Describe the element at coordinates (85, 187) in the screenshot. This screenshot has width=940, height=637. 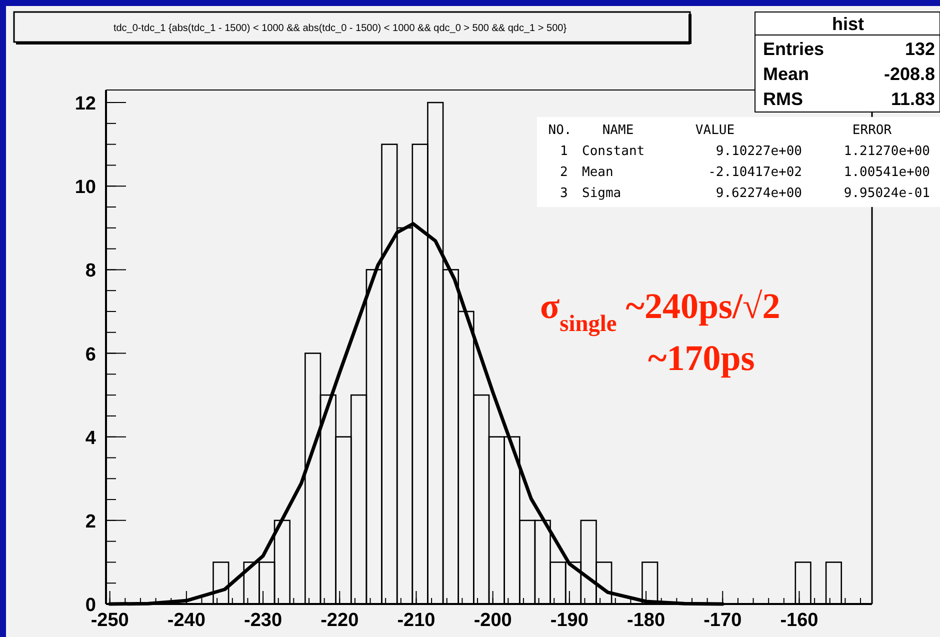
I see `y-tick-label: 10` at that location.